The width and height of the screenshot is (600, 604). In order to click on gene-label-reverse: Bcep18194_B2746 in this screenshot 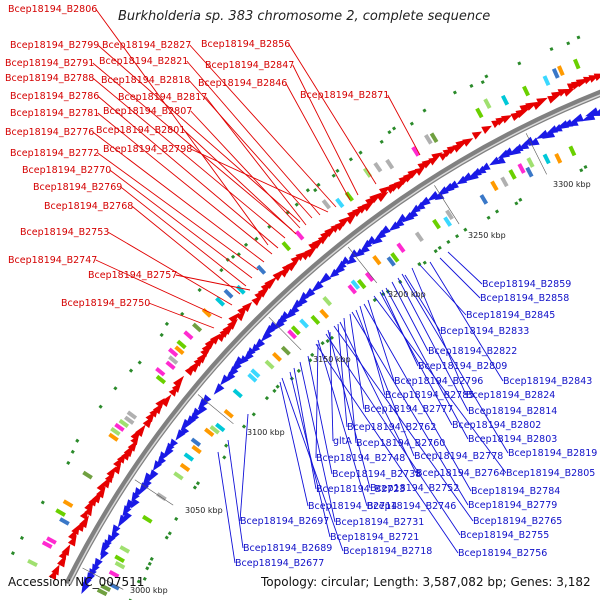, I will do `click(411, 506)`.